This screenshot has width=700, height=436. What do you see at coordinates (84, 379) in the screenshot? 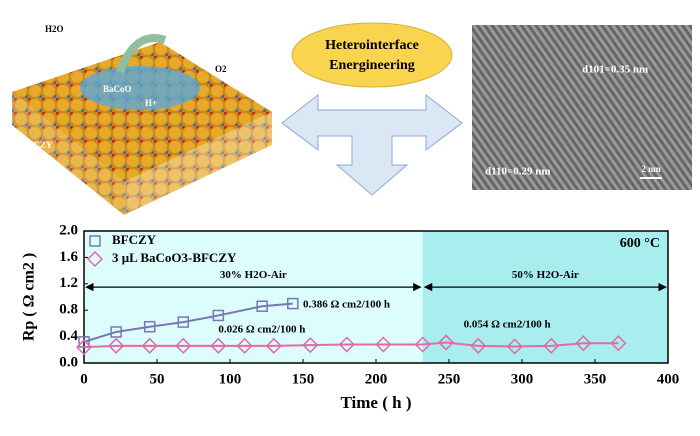
I see `x-tick-label: 0` at bounding box center [84, 379].